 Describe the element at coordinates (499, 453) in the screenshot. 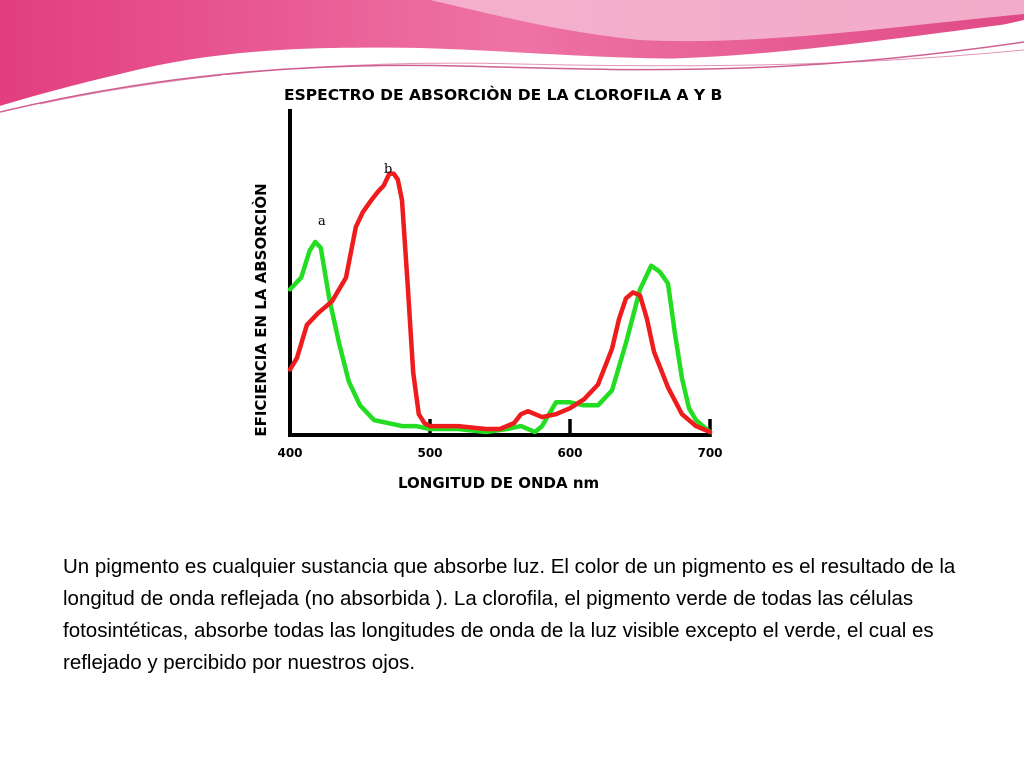

I see `x-axis-tick-labels: 400 500 600 700` at that location.